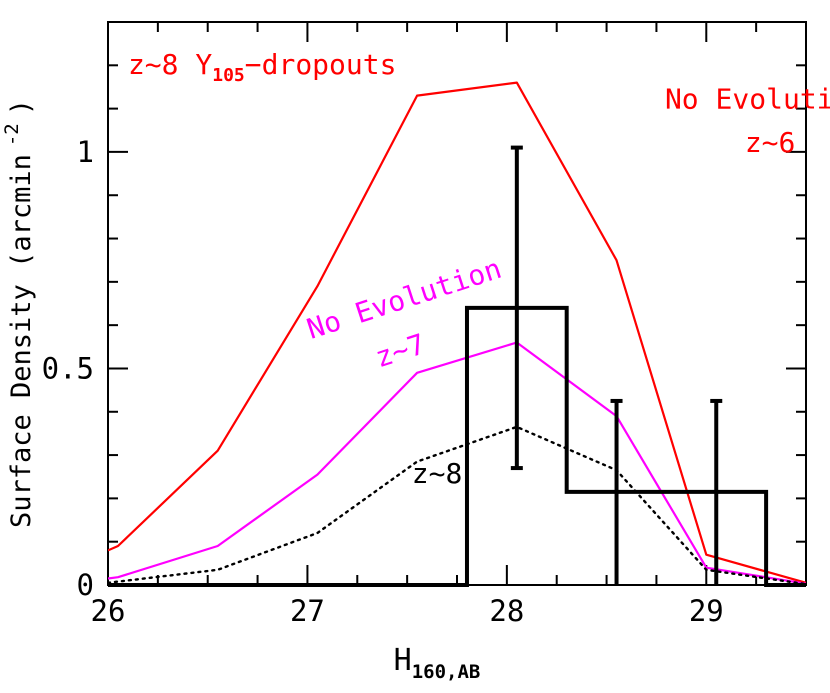  I want to click on x-axis-label-subscript: 160,AB, so click(446, 672).